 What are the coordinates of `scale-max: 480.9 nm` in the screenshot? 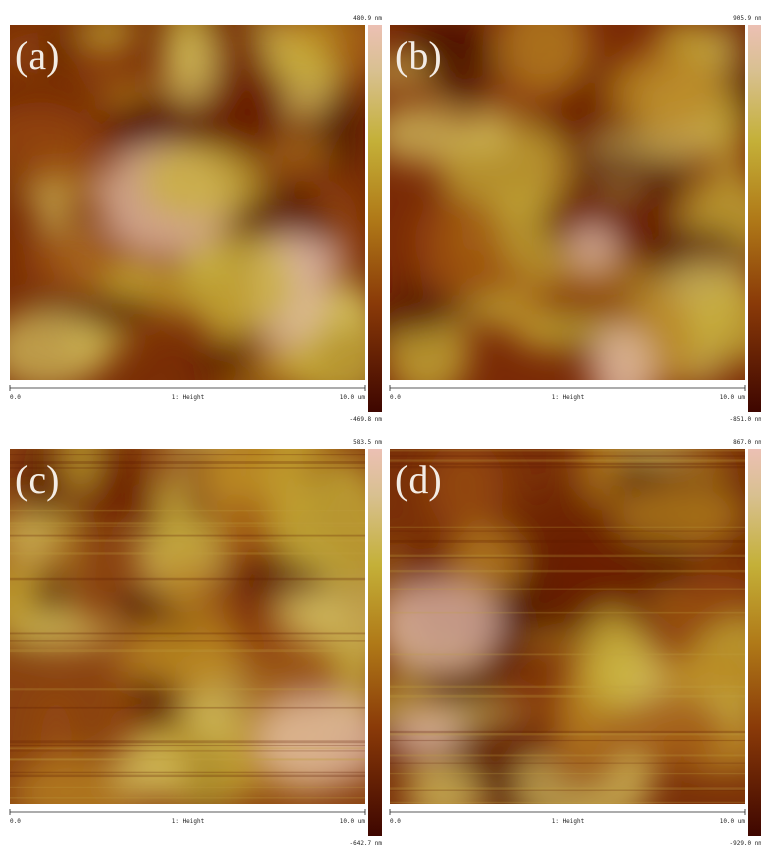 It's located at (367, 18).